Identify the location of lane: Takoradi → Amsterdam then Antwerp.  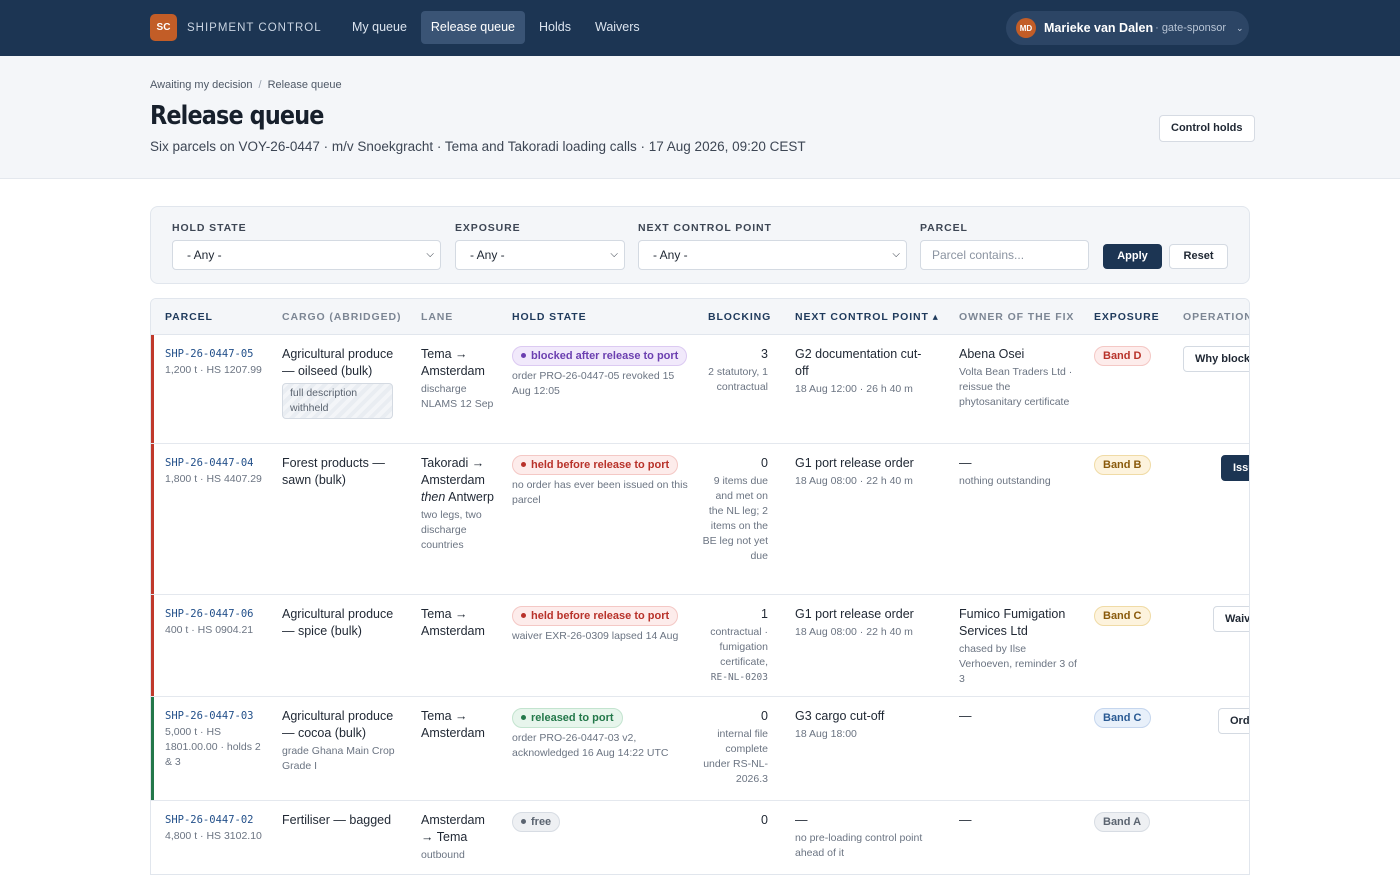
(460, 480).